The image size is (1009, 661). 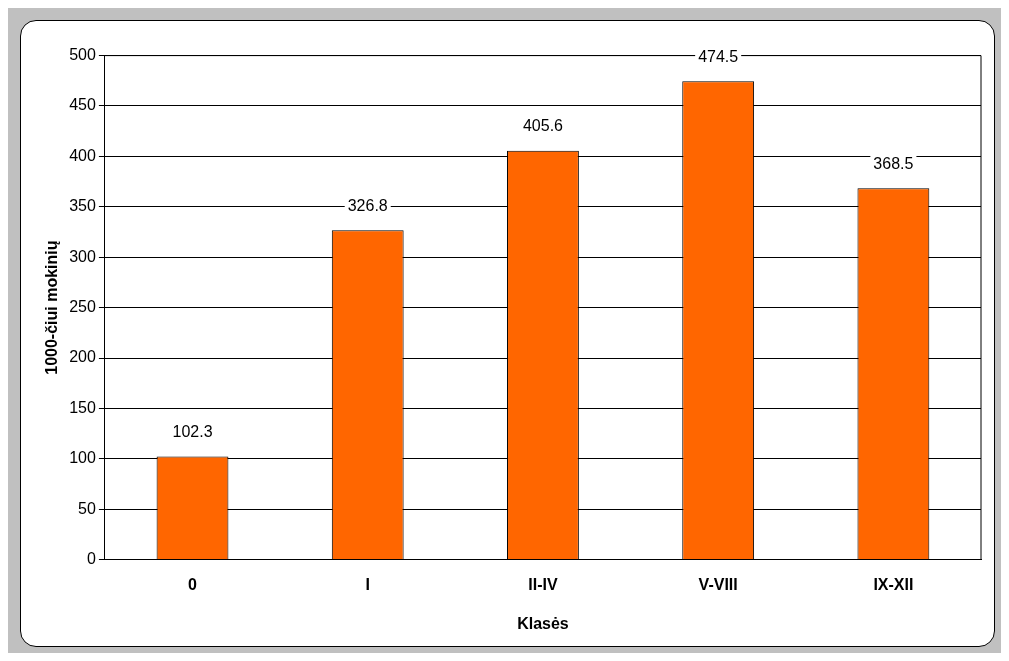 I want to click on data-label: 405.6, so click(x=543, y=126).